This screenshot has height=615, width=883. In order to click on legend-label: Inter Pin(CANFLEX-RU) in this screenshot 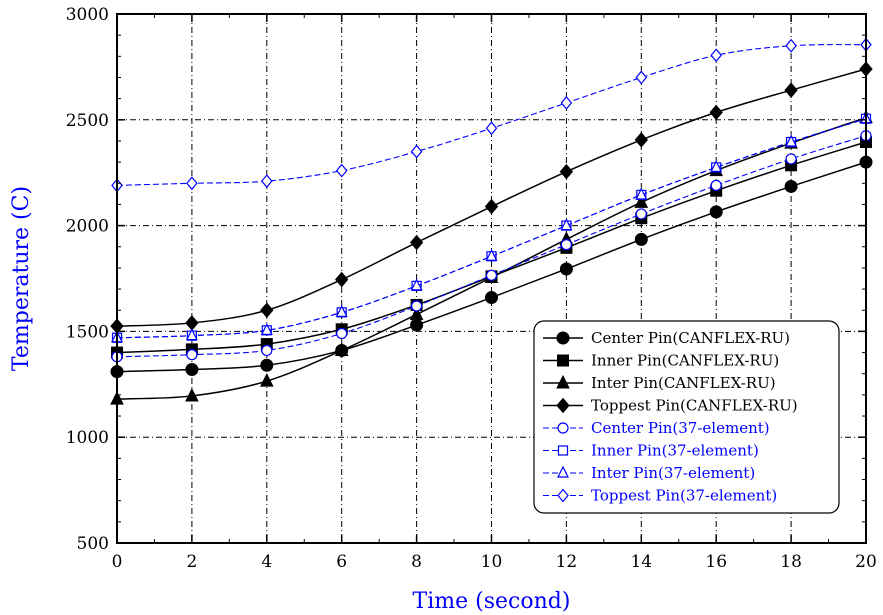, I will do `click(683, 383)`.